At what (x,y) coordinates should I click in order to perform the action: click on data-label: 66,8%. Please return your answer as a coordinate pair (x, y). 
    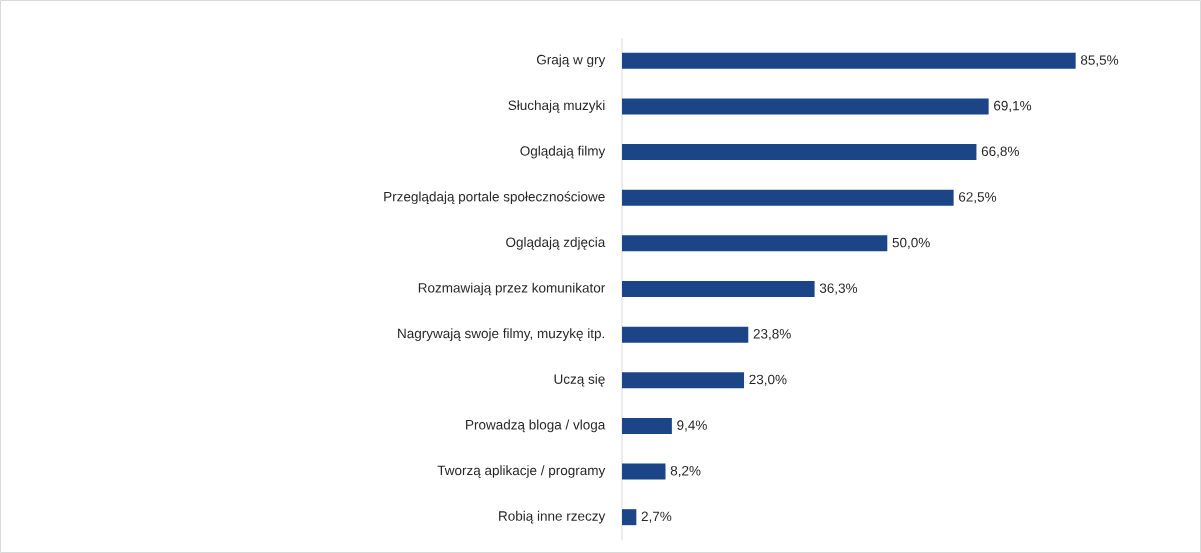
    Looking at the image, I should click on (1000, 152).